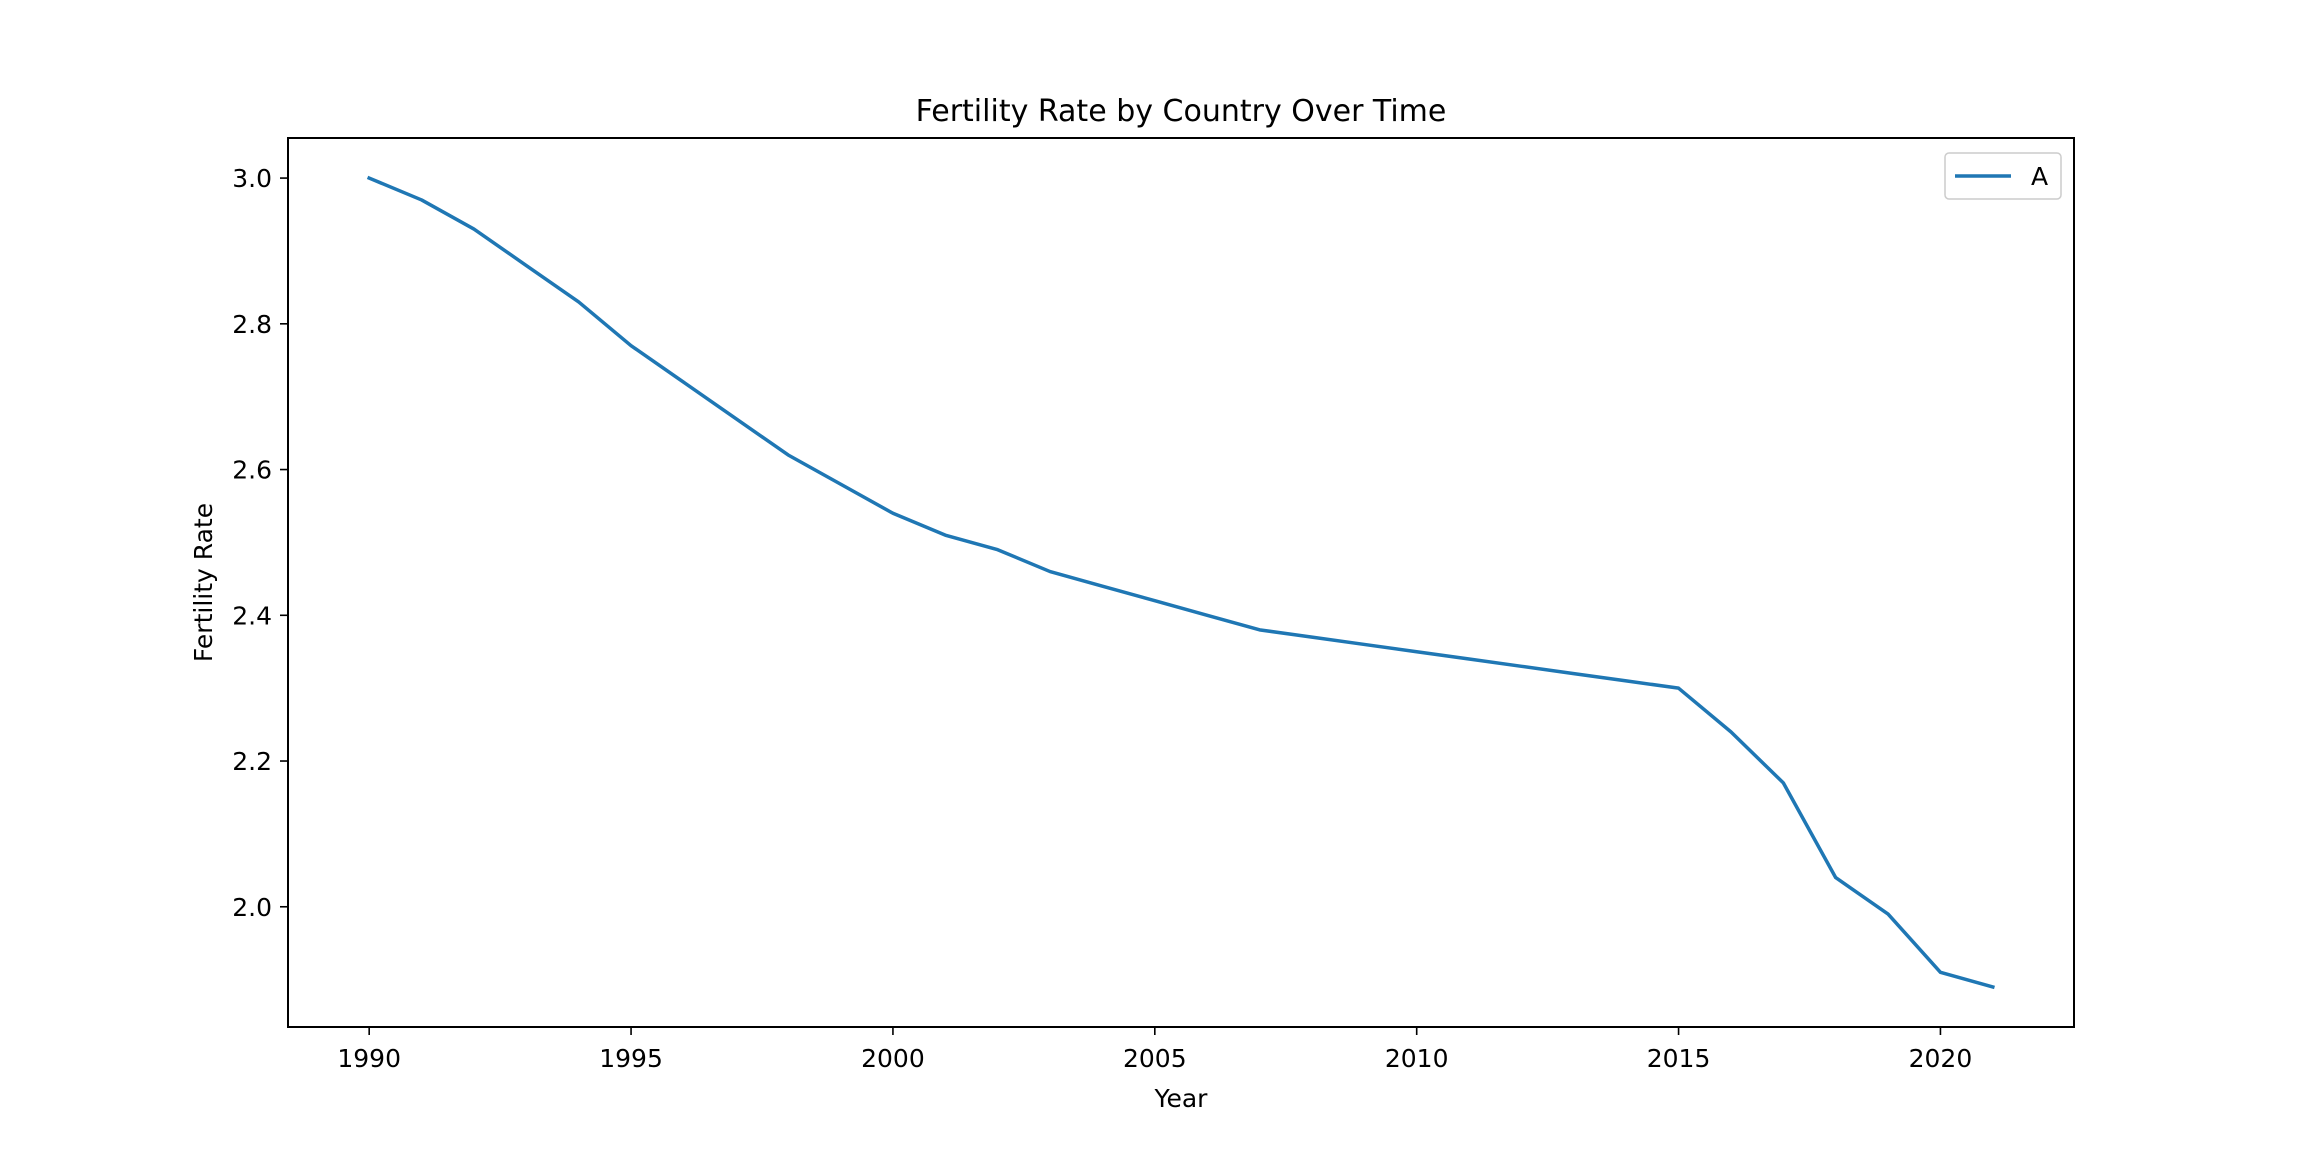 The height and width of the screenshot is (1152, 2304). What do you see at coordinates (2039, 176) in the screenshot?
I see `legend-label-series-a: A` at bounding box center [2039, 176].